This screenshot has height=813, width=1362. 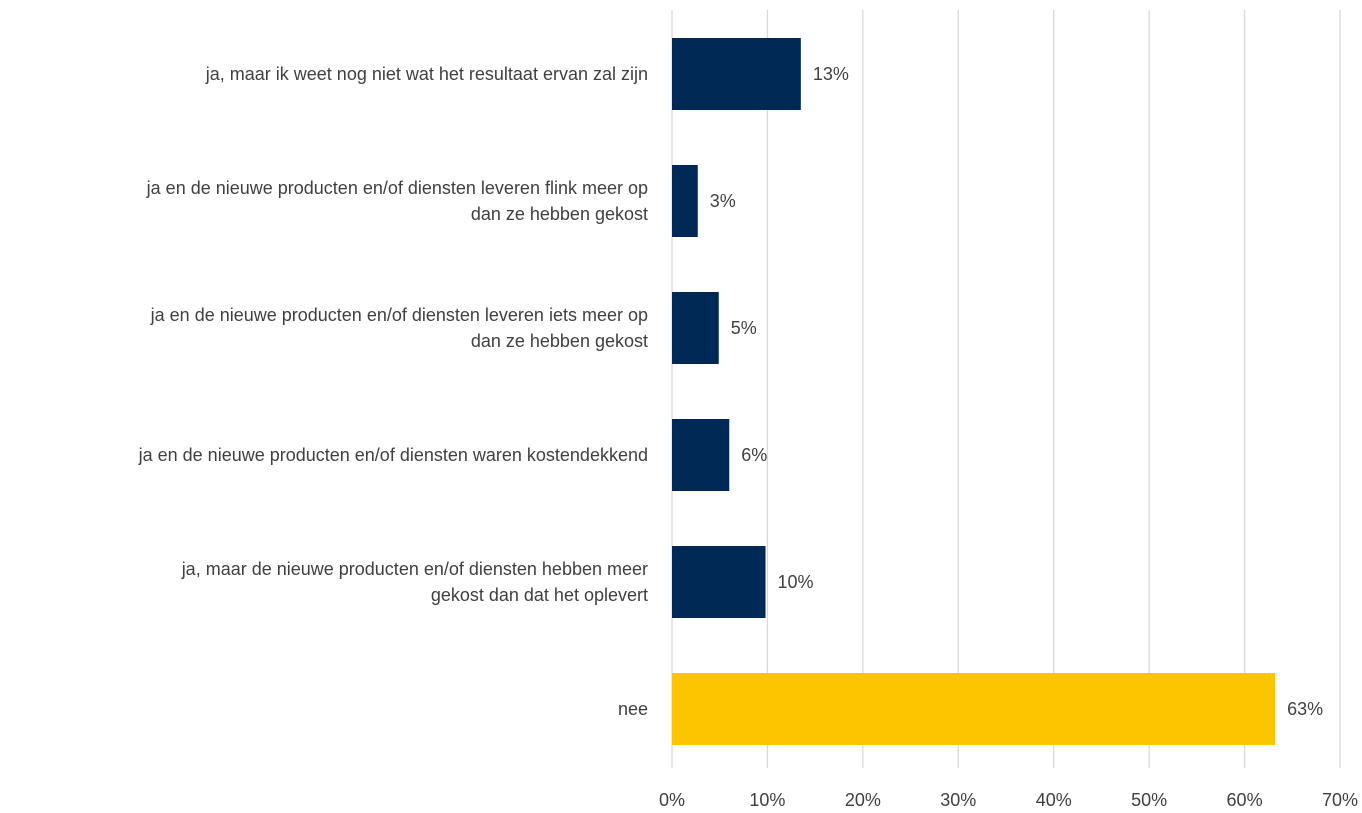 What do you see at coordinates (672, 800) in the screenshot?
I see `x-tick-label: 0%` at bounding box center [672, 800].